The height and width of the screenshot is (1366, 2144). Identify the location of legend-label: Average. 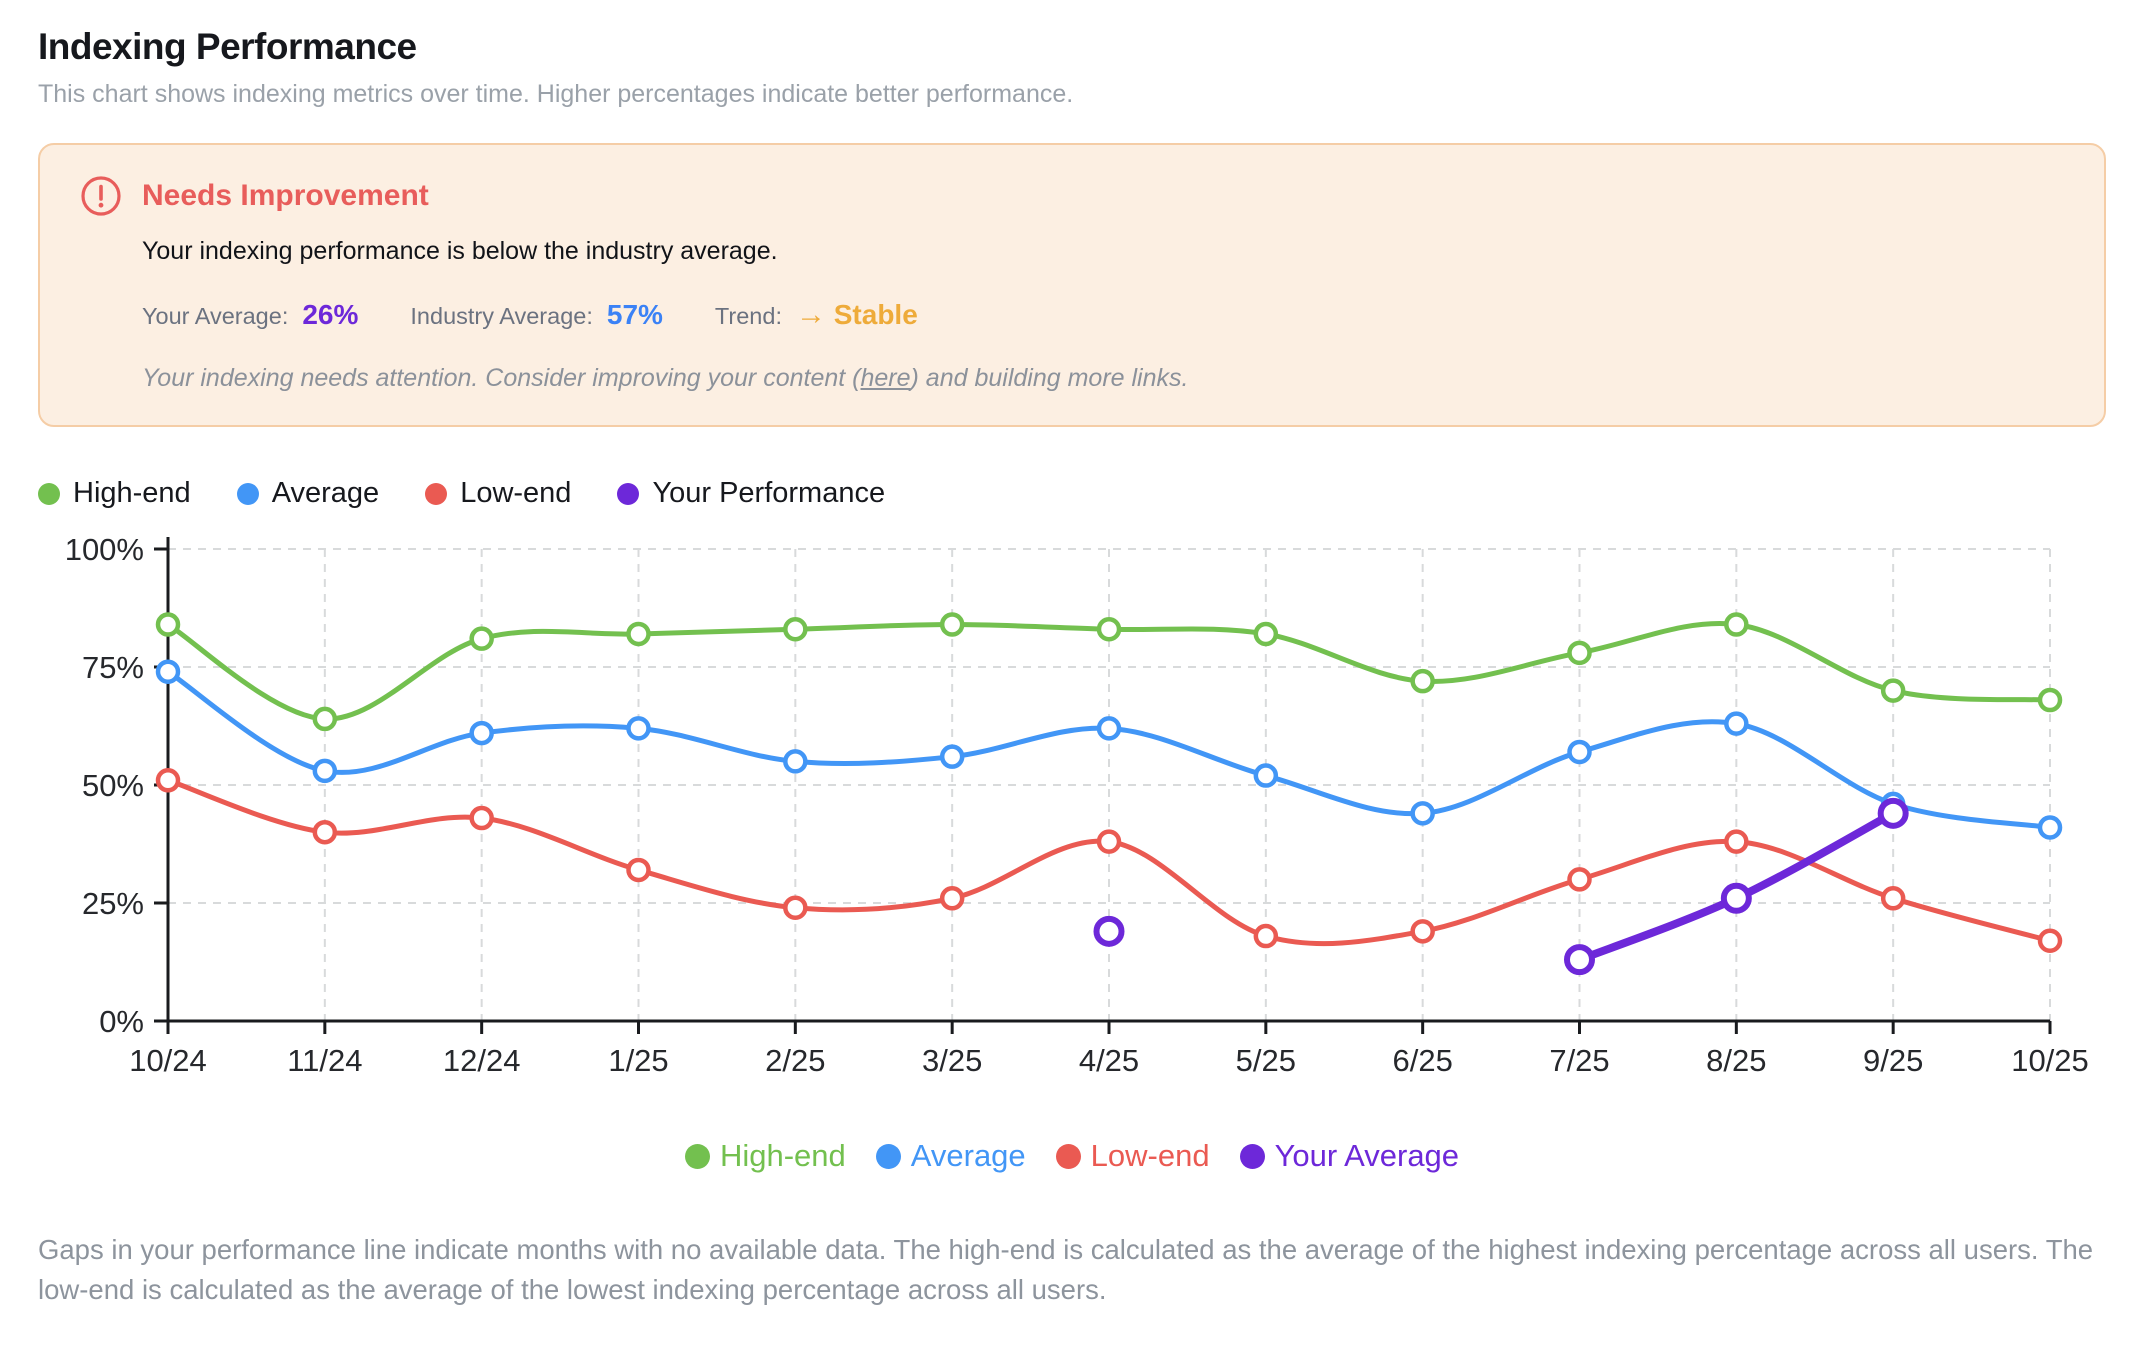
(968, 1155).